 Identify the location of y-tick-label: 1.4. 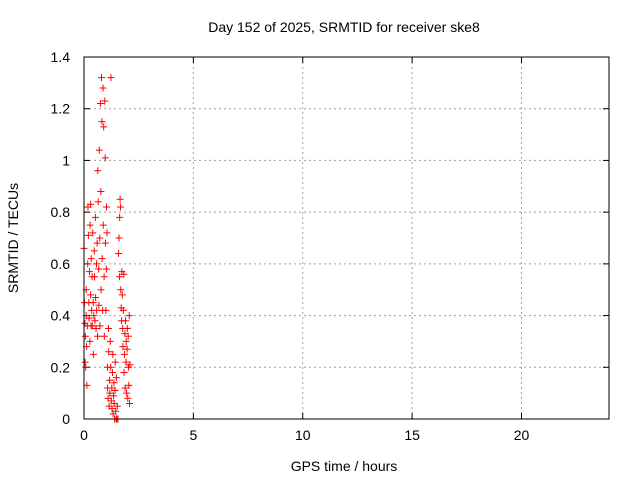
(61, 57).